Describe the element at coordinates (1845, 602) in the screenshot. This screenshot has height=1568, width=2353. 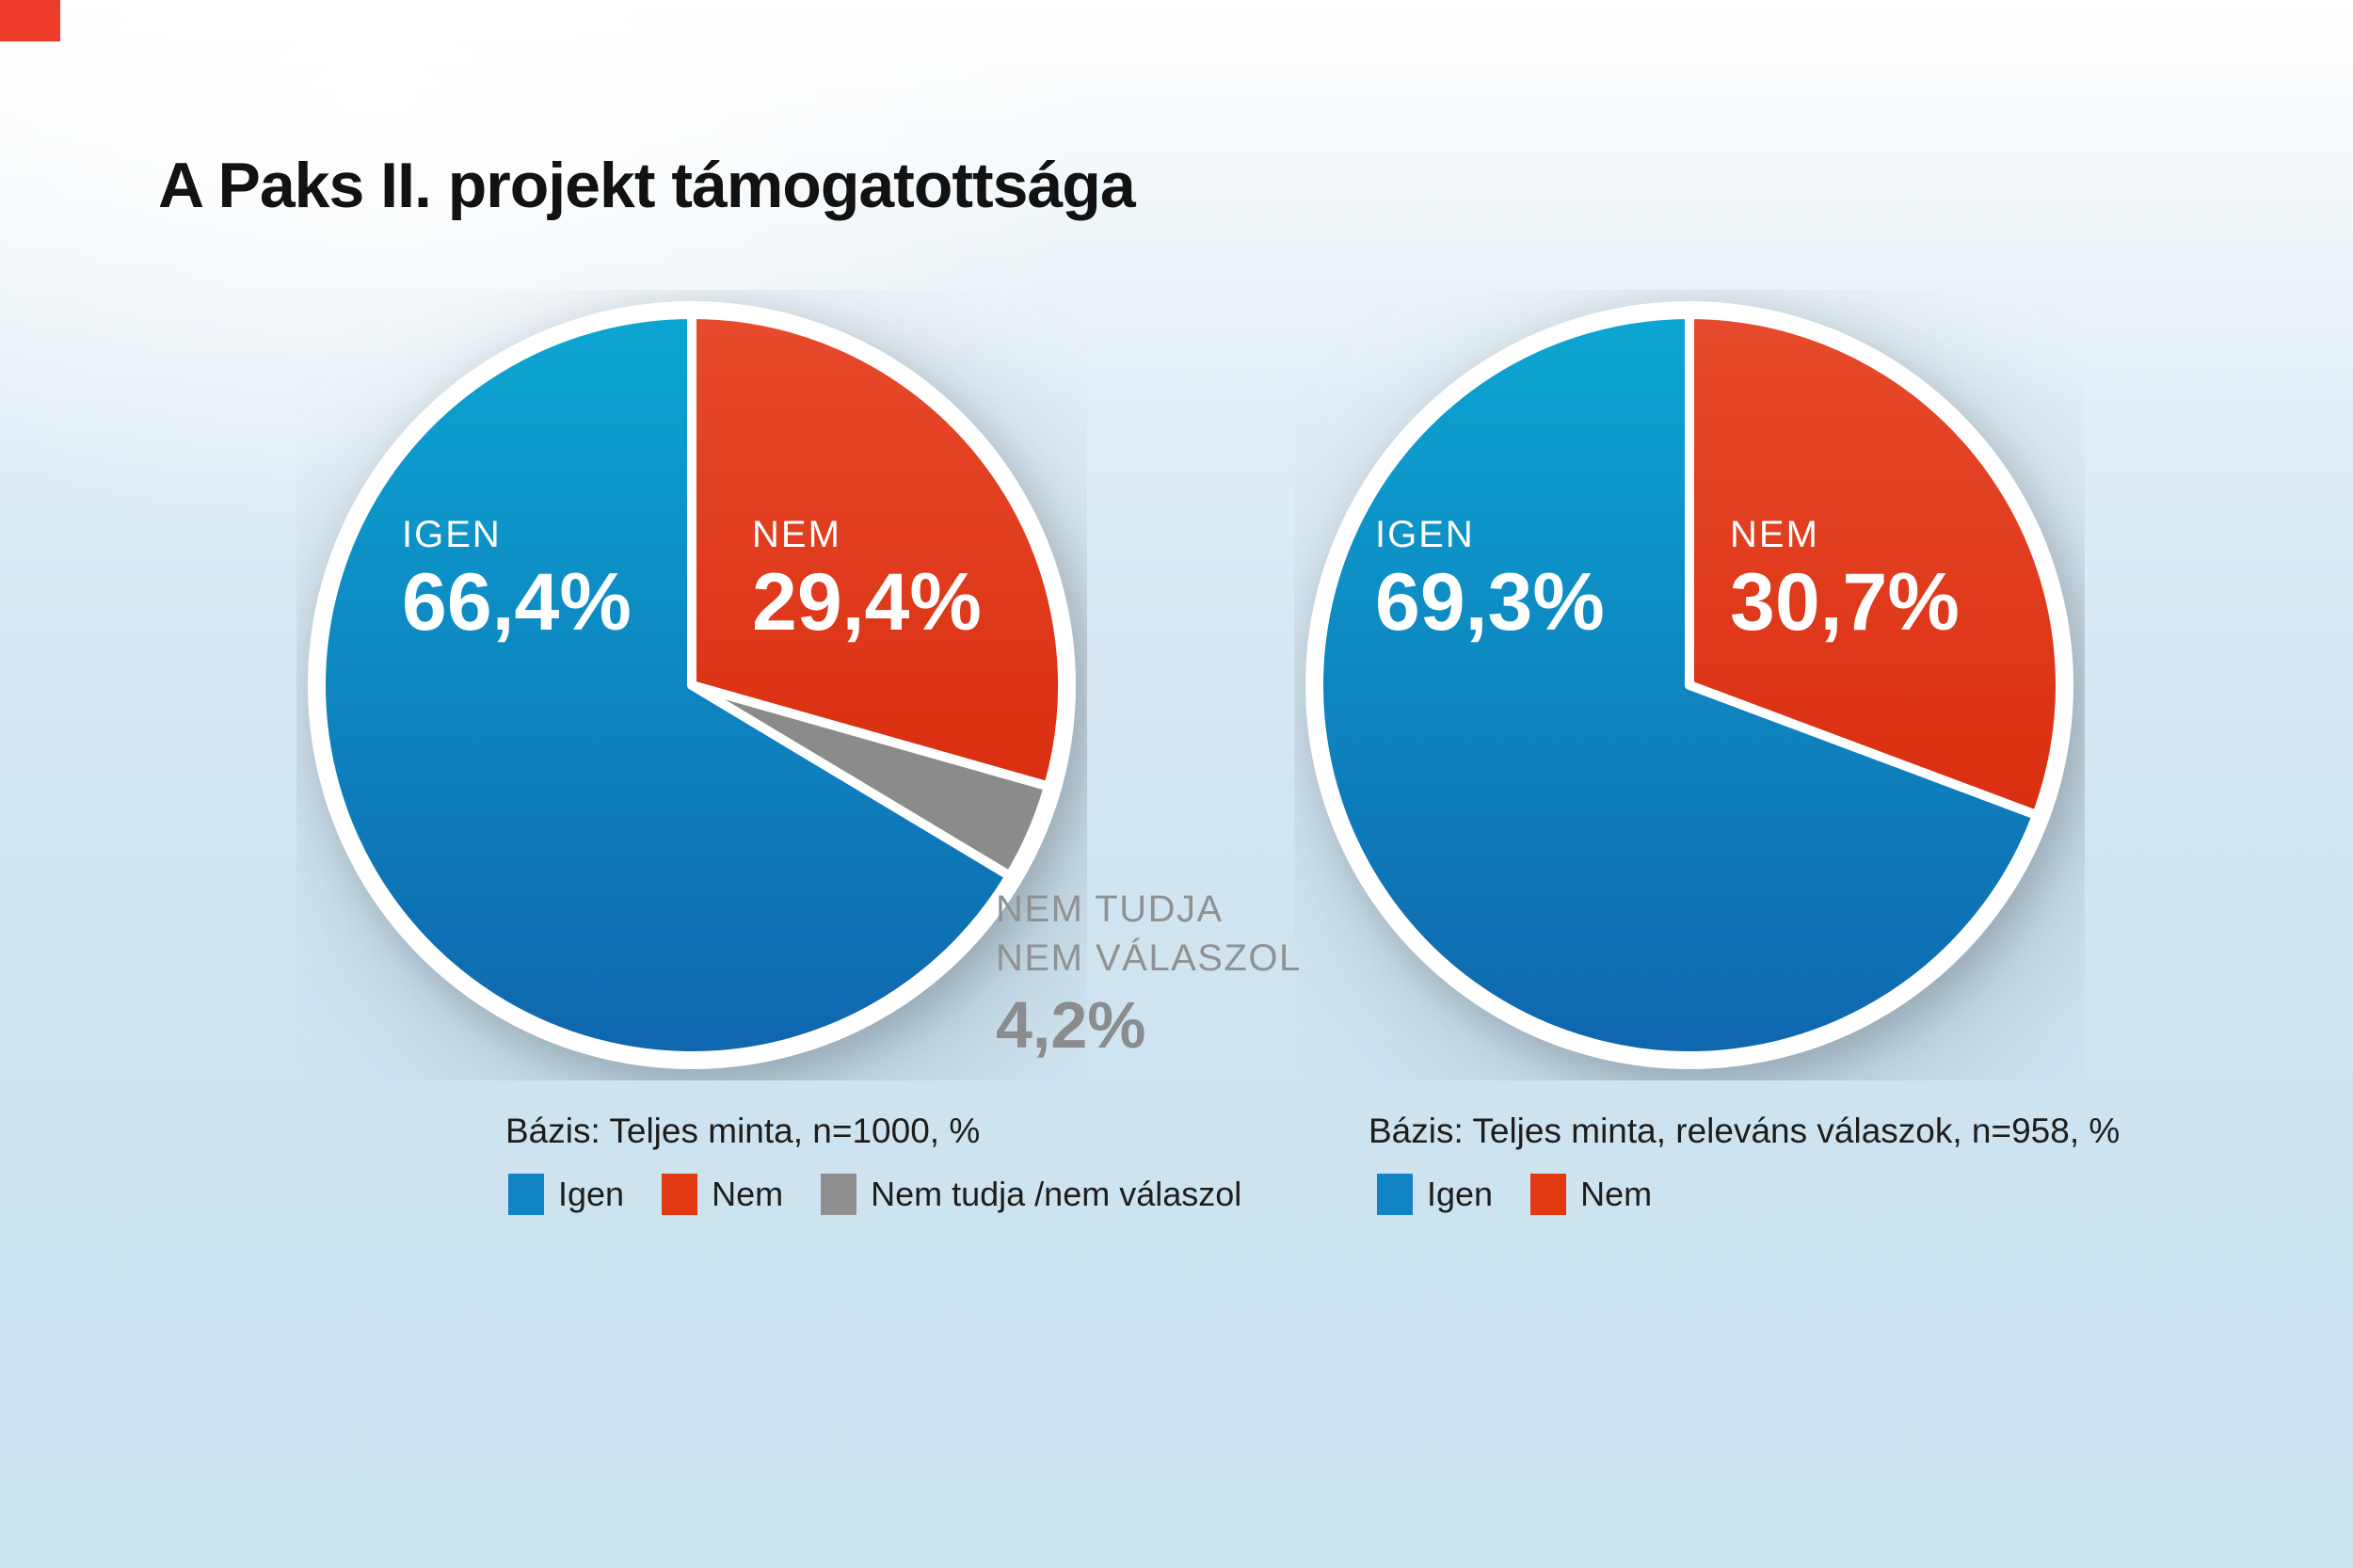
I see `slice-value: 30,7%` at that location.